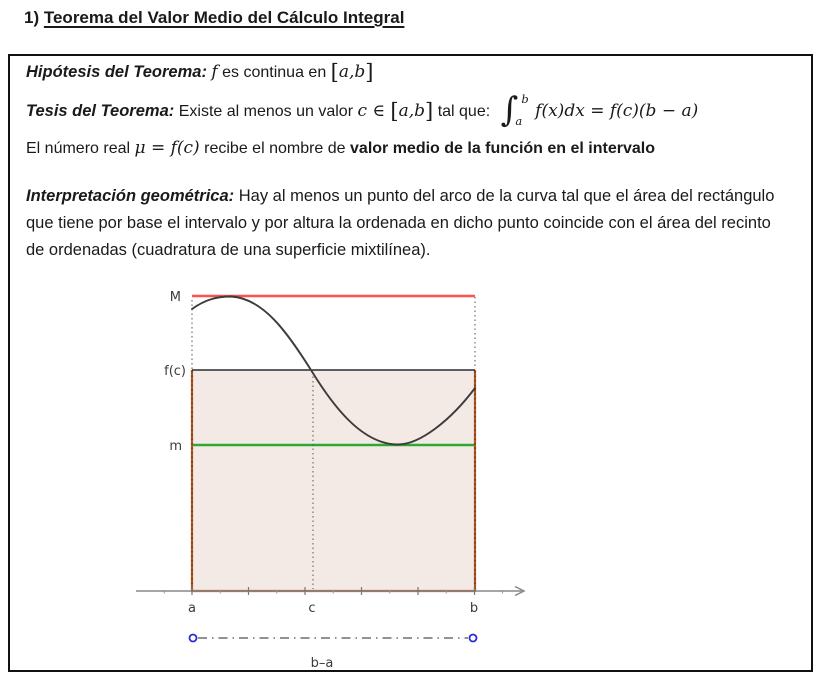 The image size is (827, 692). What do you see at coordinates (474, 608) in the screenshot?
I see `label-b: b` at bounding box center [474, 608].